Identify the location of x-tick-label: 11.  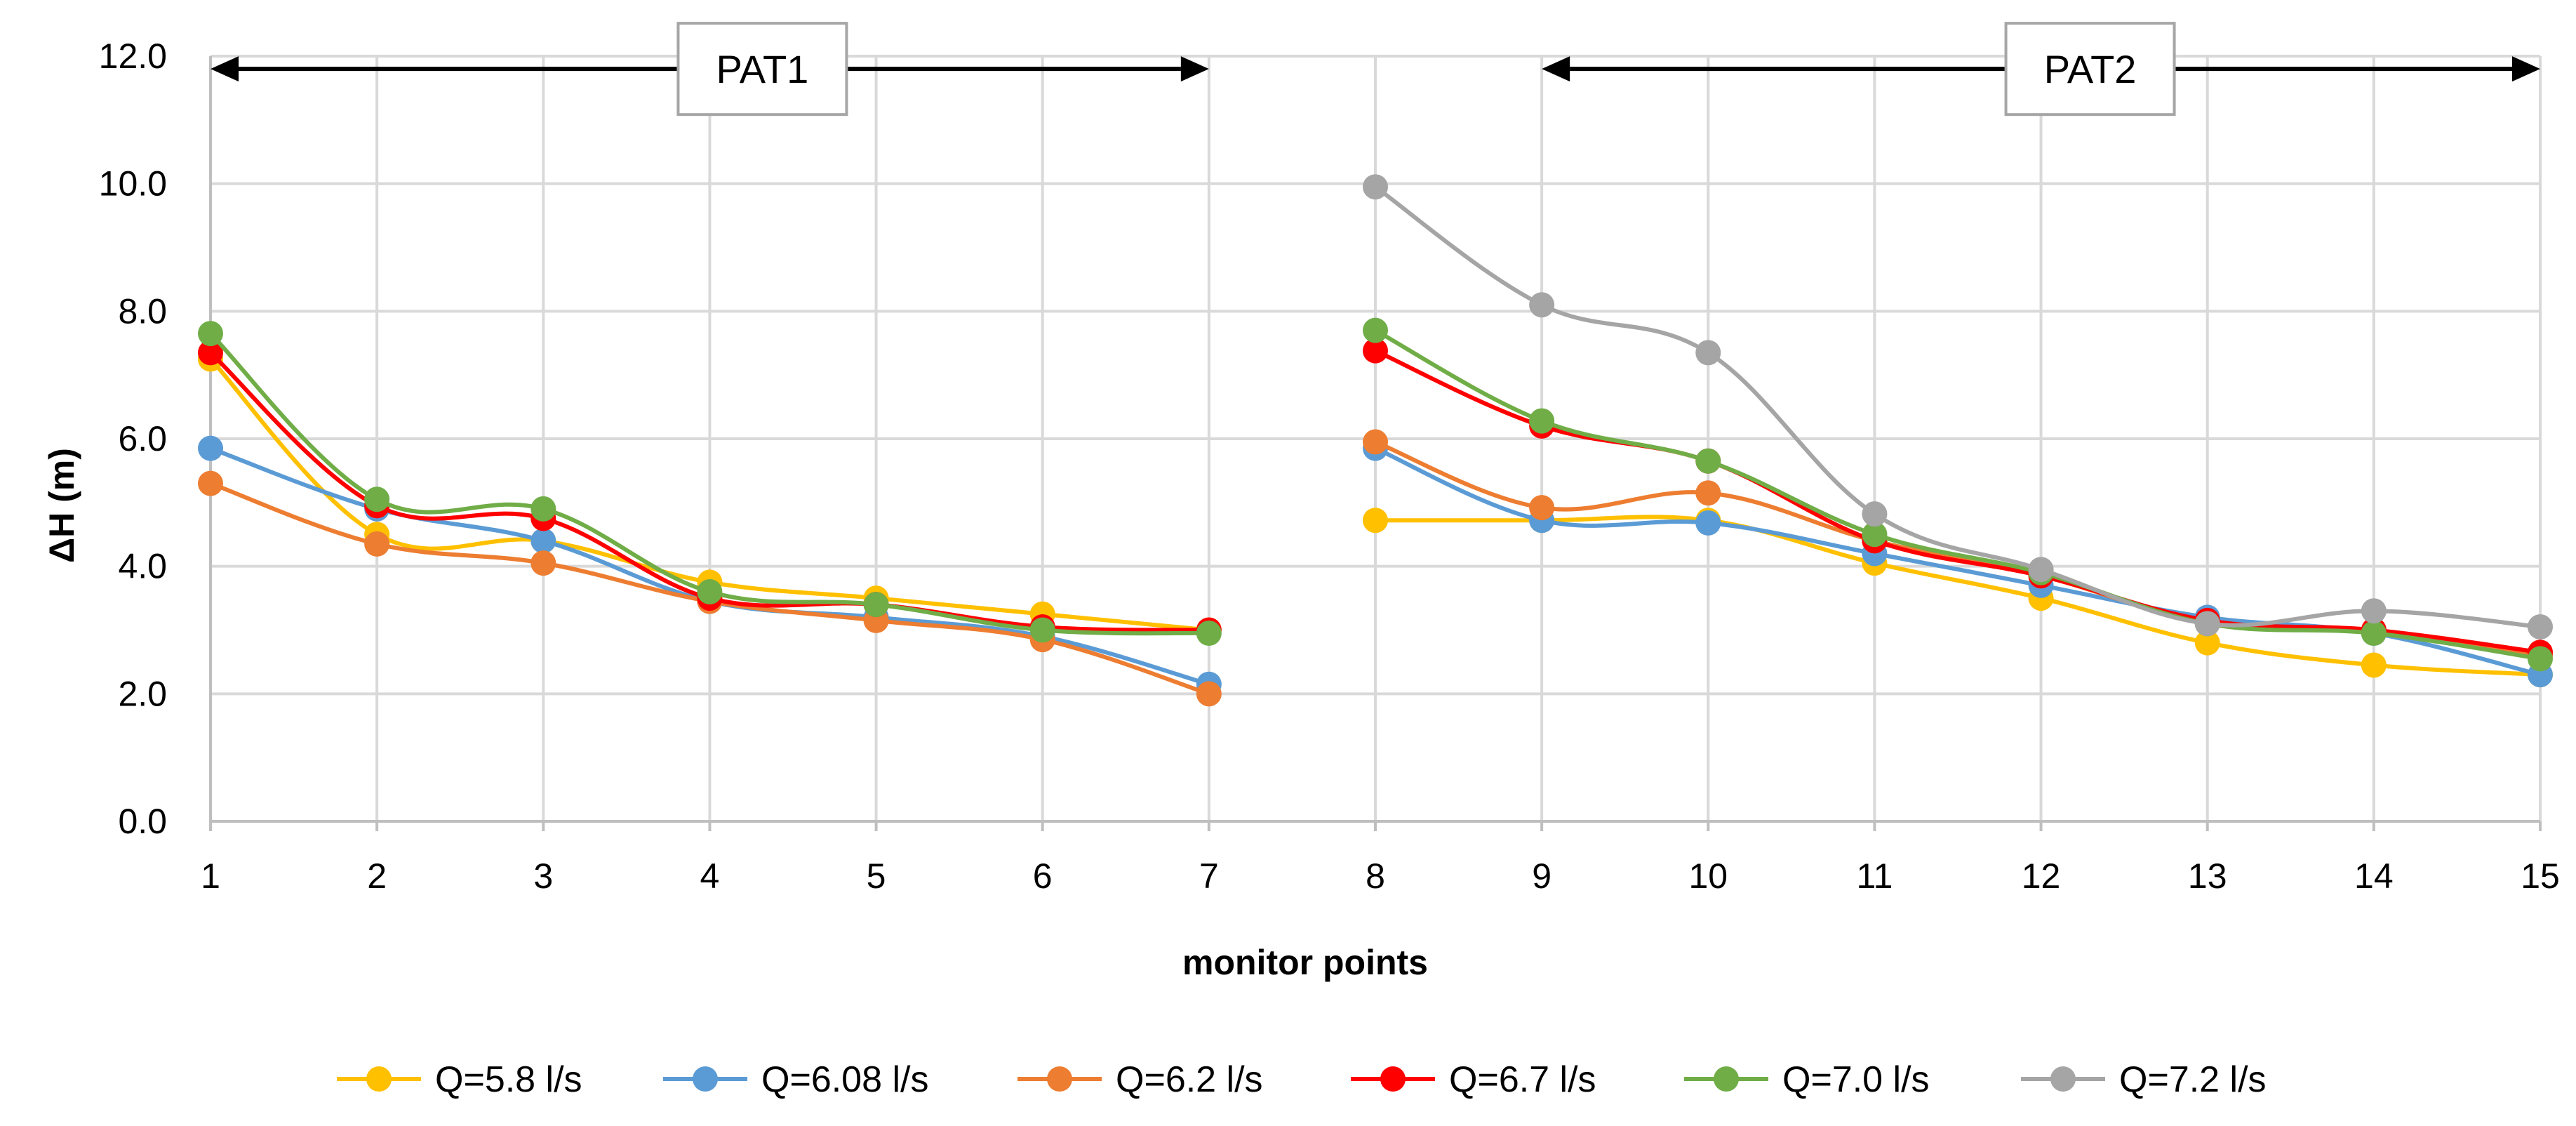
(1875, 876).